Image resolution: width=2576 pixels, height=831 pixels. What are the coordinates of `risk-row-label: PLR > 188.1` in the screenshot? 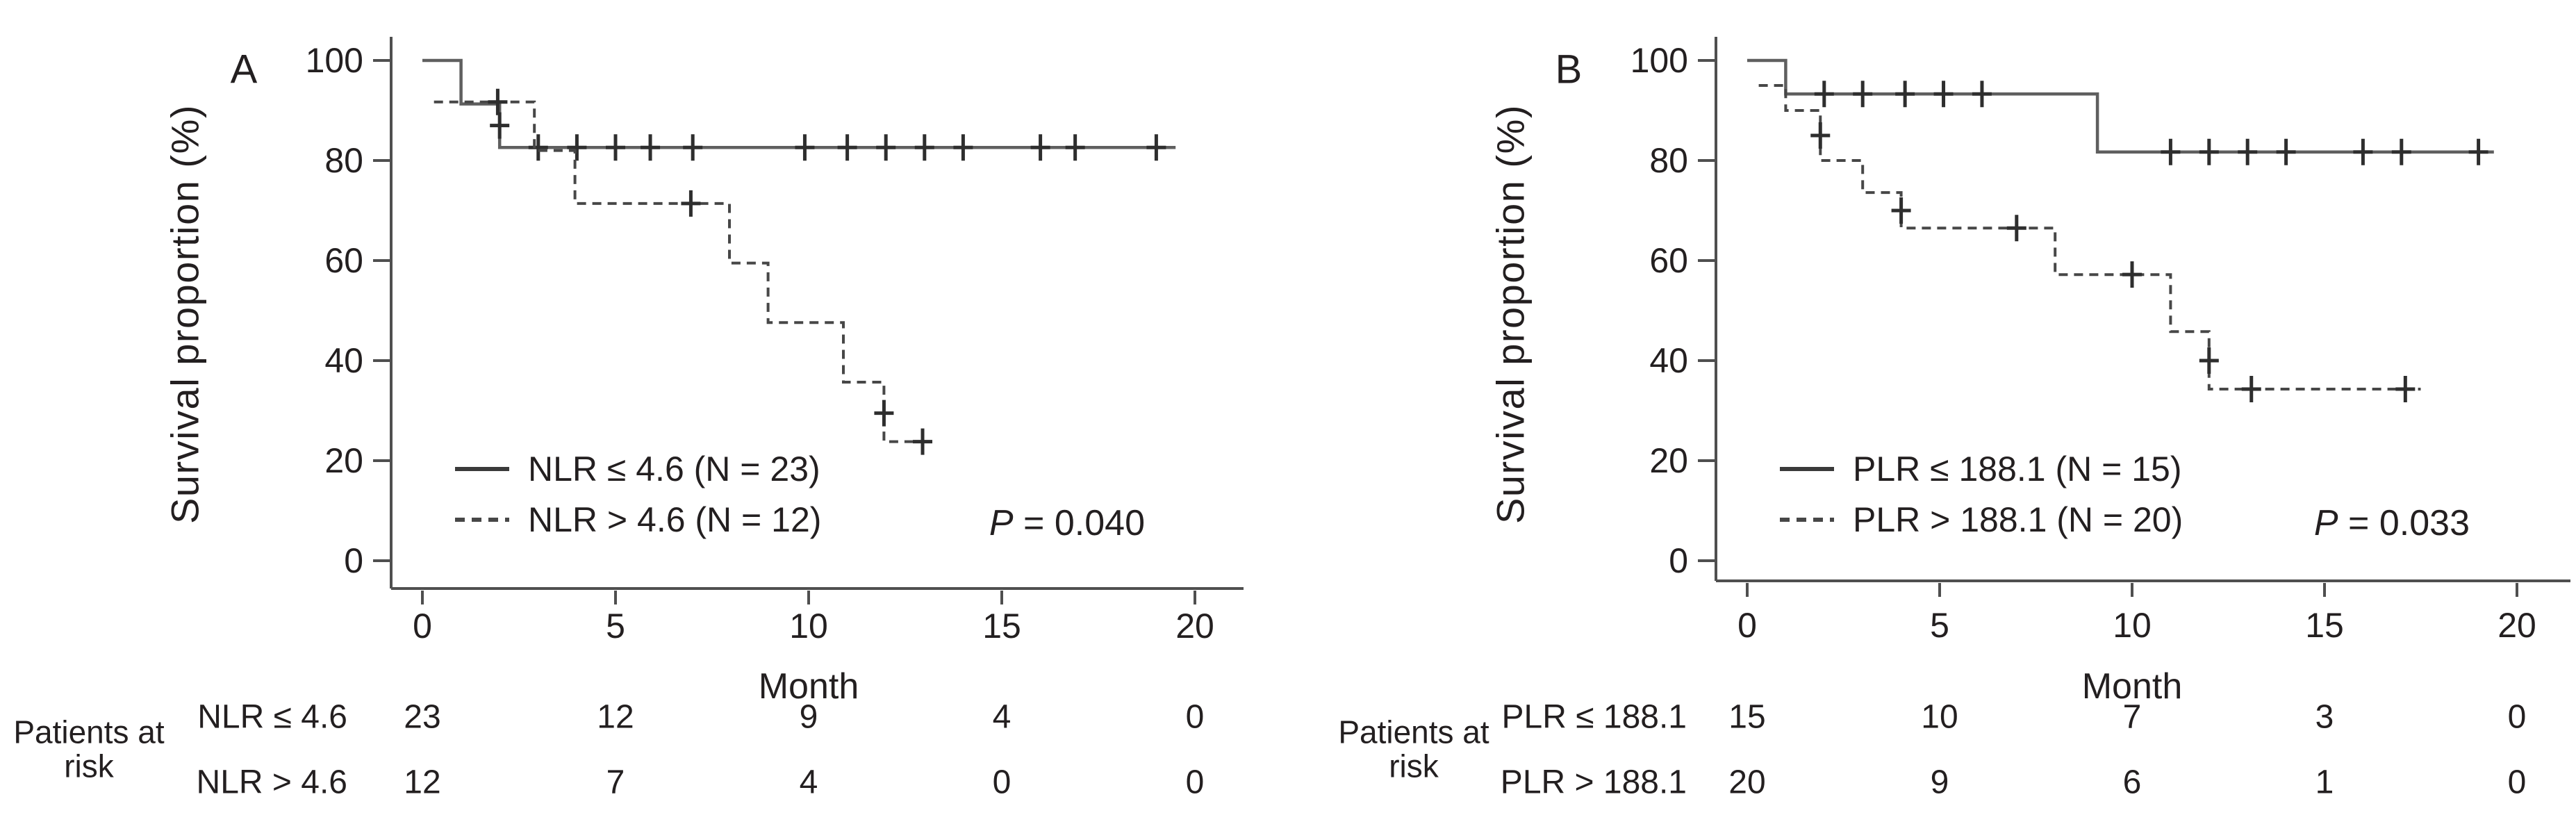 It's located at (1594, 782).